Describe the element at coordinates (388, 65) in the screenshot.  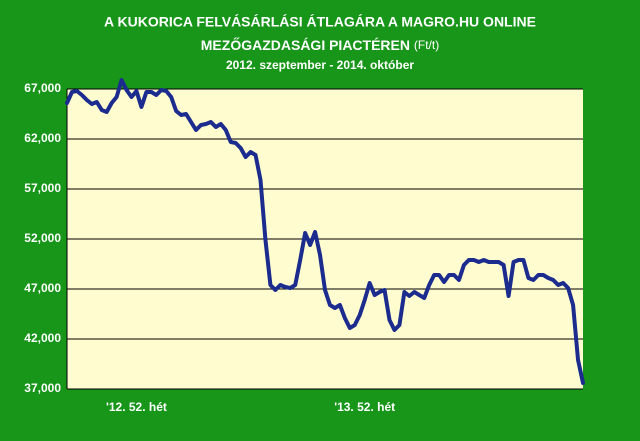
I see `subtitle-part: . október` at that location.